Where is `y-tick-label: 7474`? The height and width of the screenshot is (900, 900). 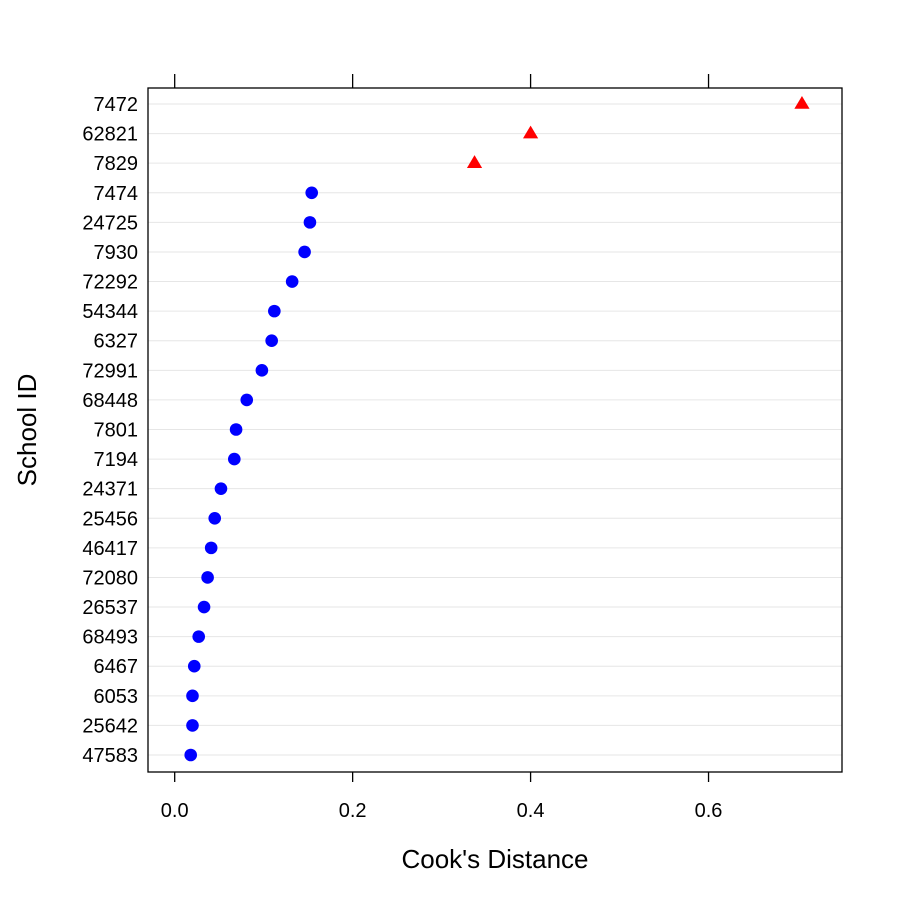 y-tick-label: 7474 is located at coordinates (116, 194).